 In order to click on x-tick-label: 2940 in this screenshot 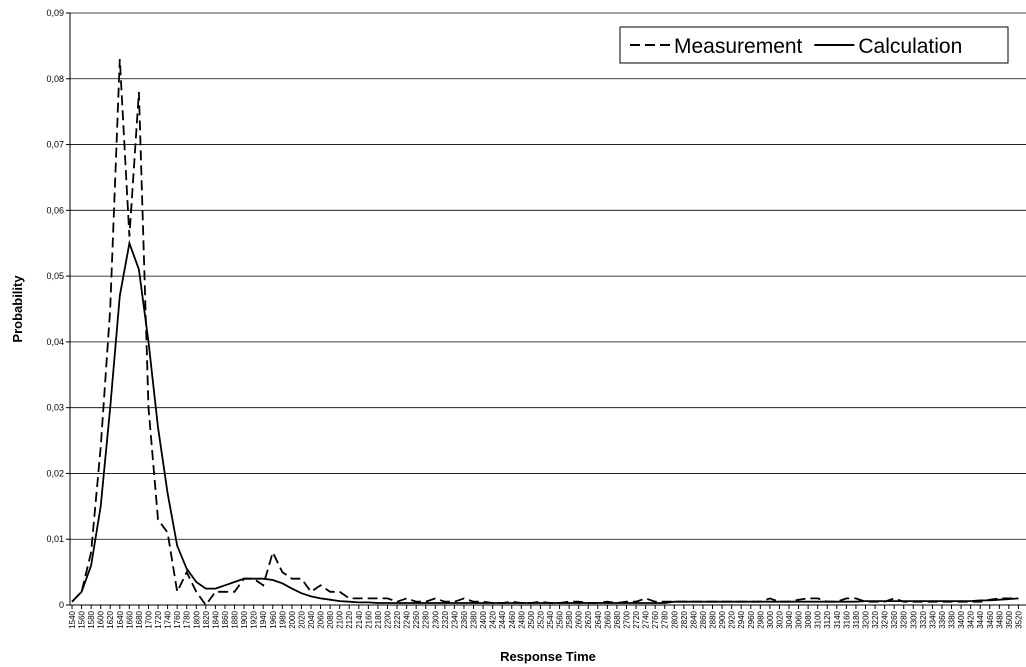, I will do `click(741, 619)`.